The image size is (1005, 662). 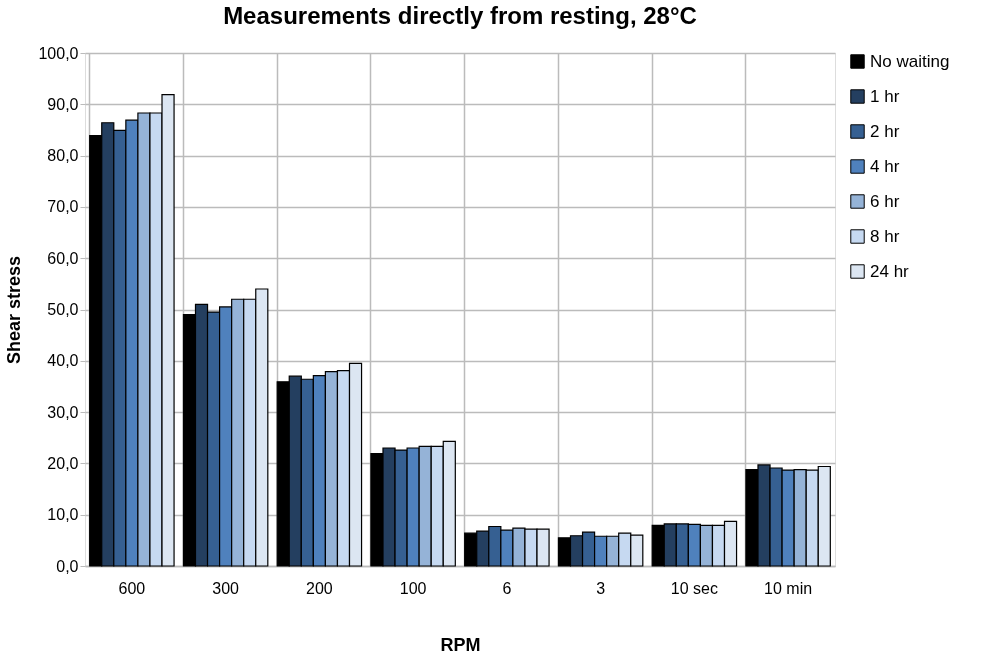 I want to click on x-tick-label: 600, so click(x=132, y=588).